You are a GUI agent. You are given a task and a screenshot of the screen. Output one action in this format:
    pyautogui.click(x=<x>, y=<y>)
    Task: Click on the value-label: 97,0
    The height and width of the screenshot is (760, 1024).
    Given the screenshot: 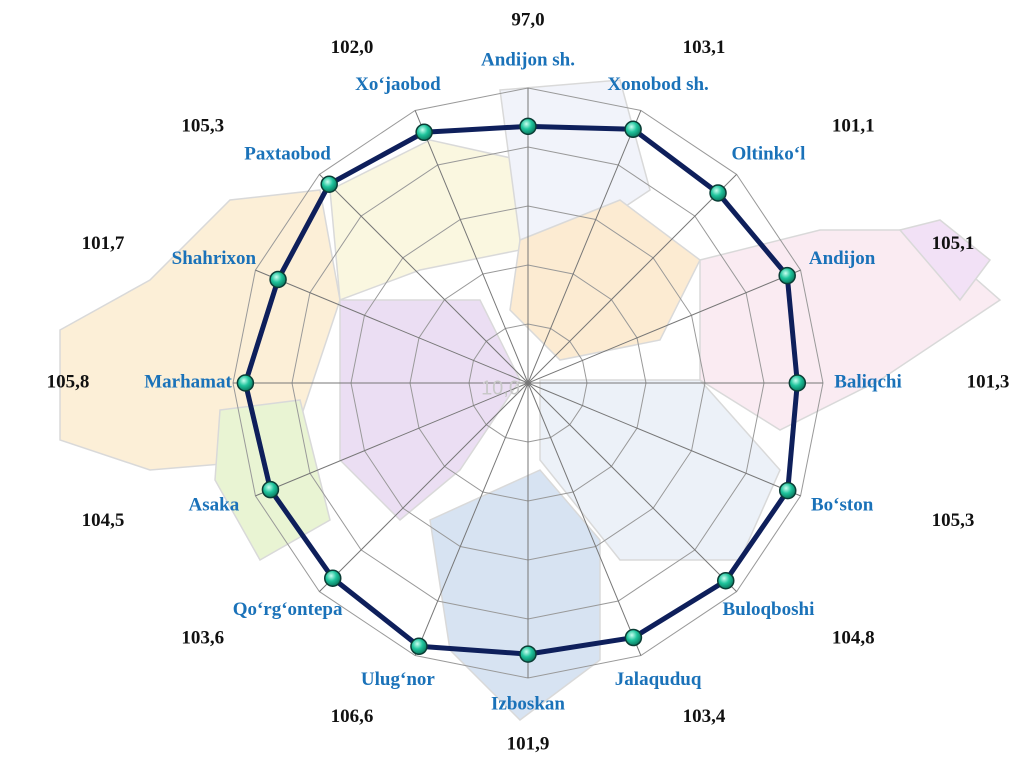 What is the action you would take?
    pyautogui.click(x=527, y=19)
    